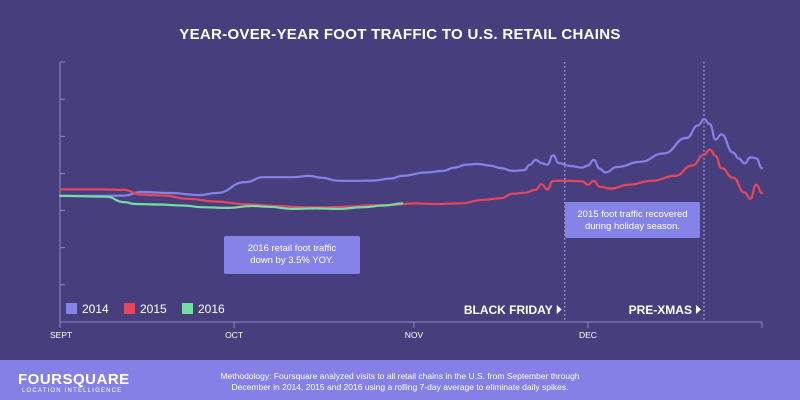 The width and height of the screenshot is (800, 400). What do you see at coordinates (292, 248) in the screenshot?
I see `annotation-text-0-0: 2016 retail foot traffic` at bounding box center [292, 248].